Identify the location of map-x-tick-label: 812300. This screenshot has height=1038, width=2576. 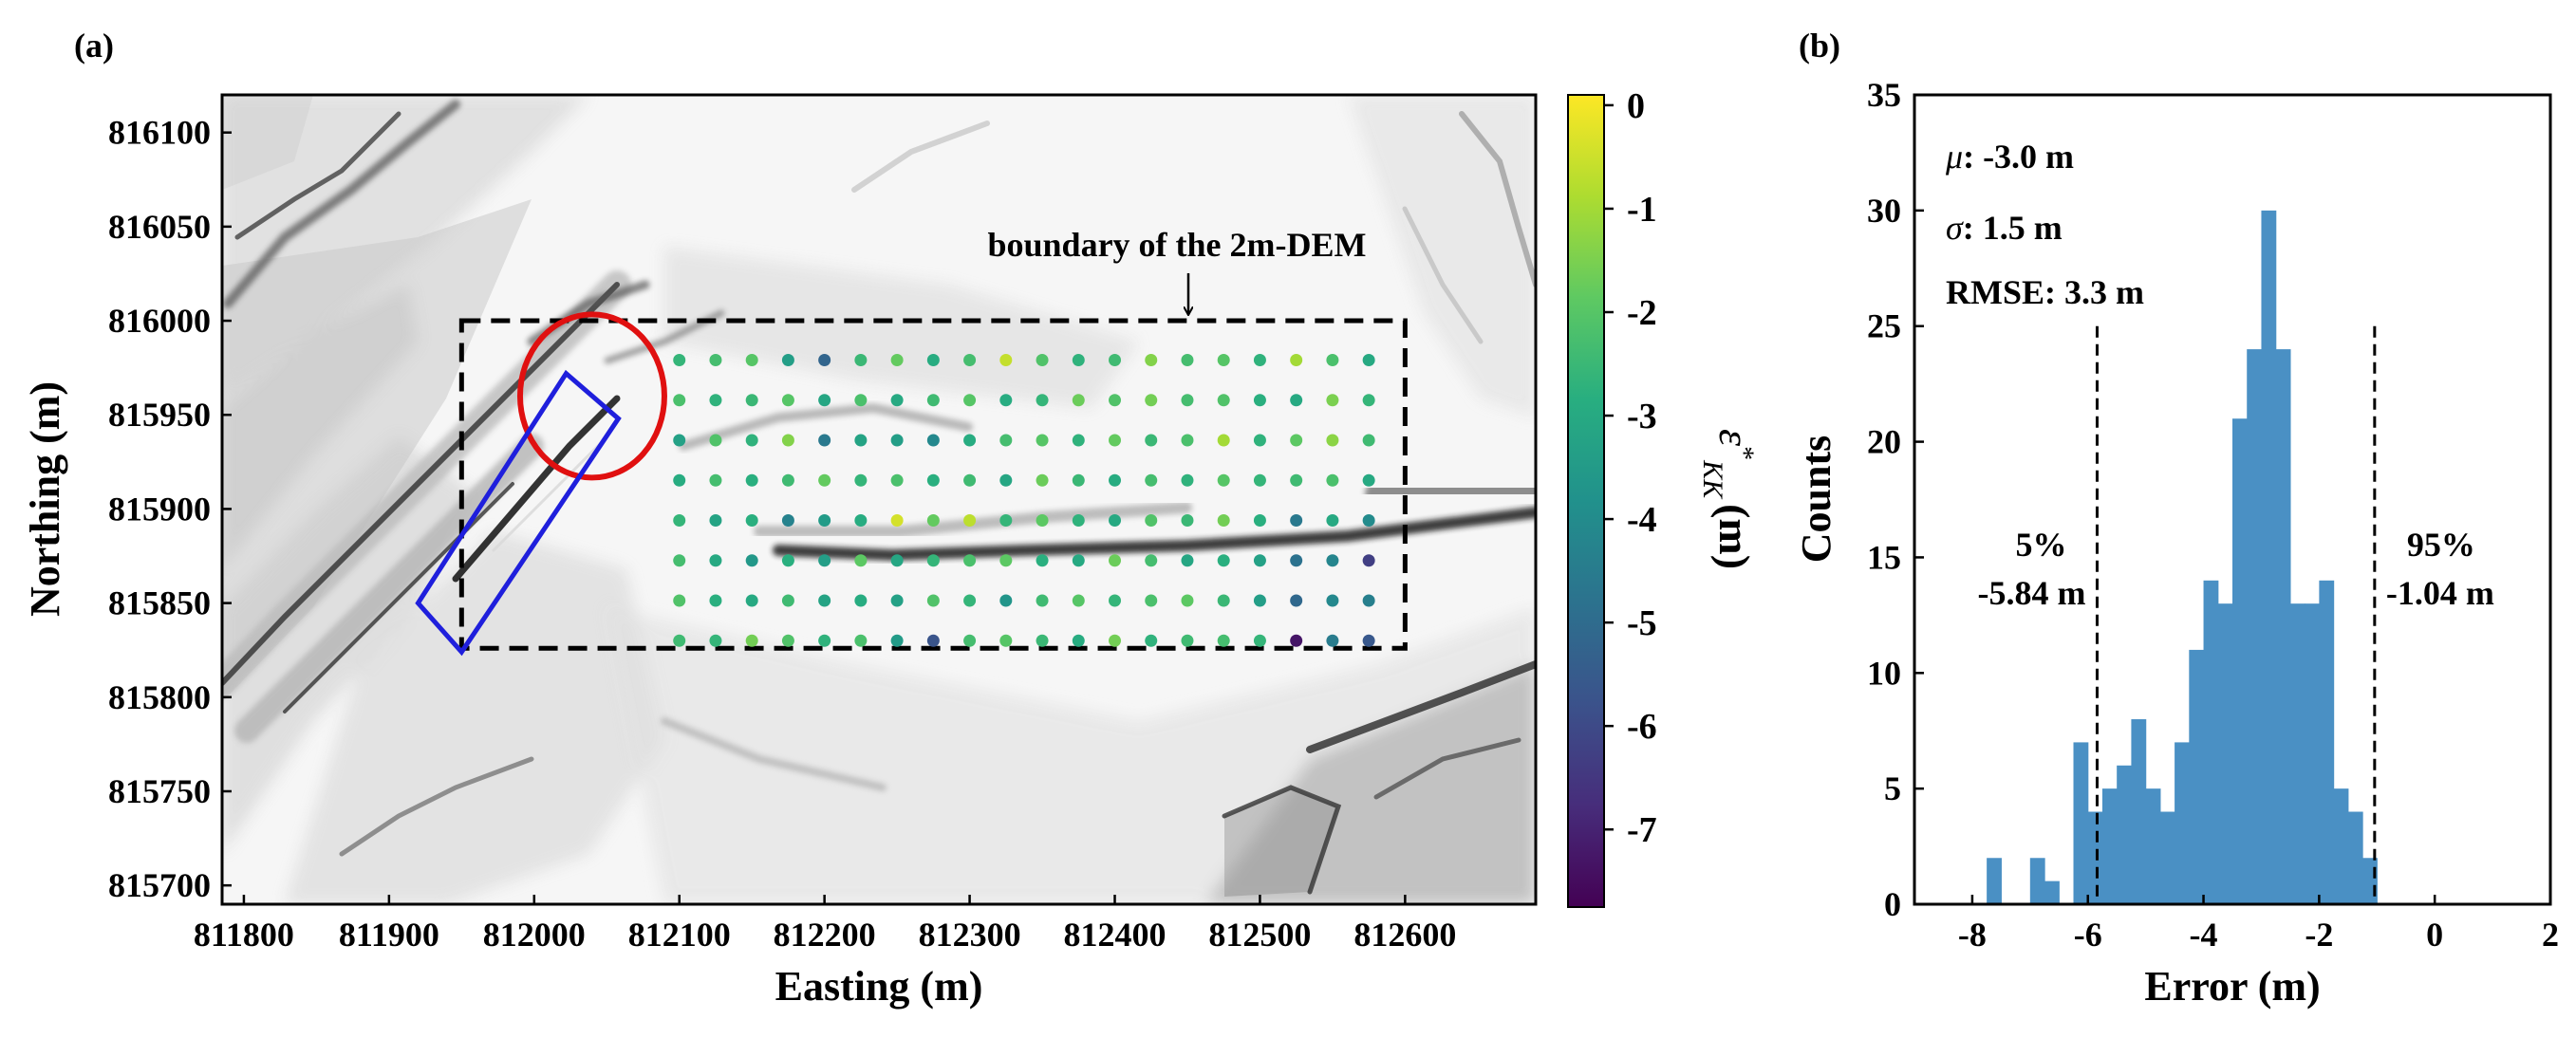
(970, 935).